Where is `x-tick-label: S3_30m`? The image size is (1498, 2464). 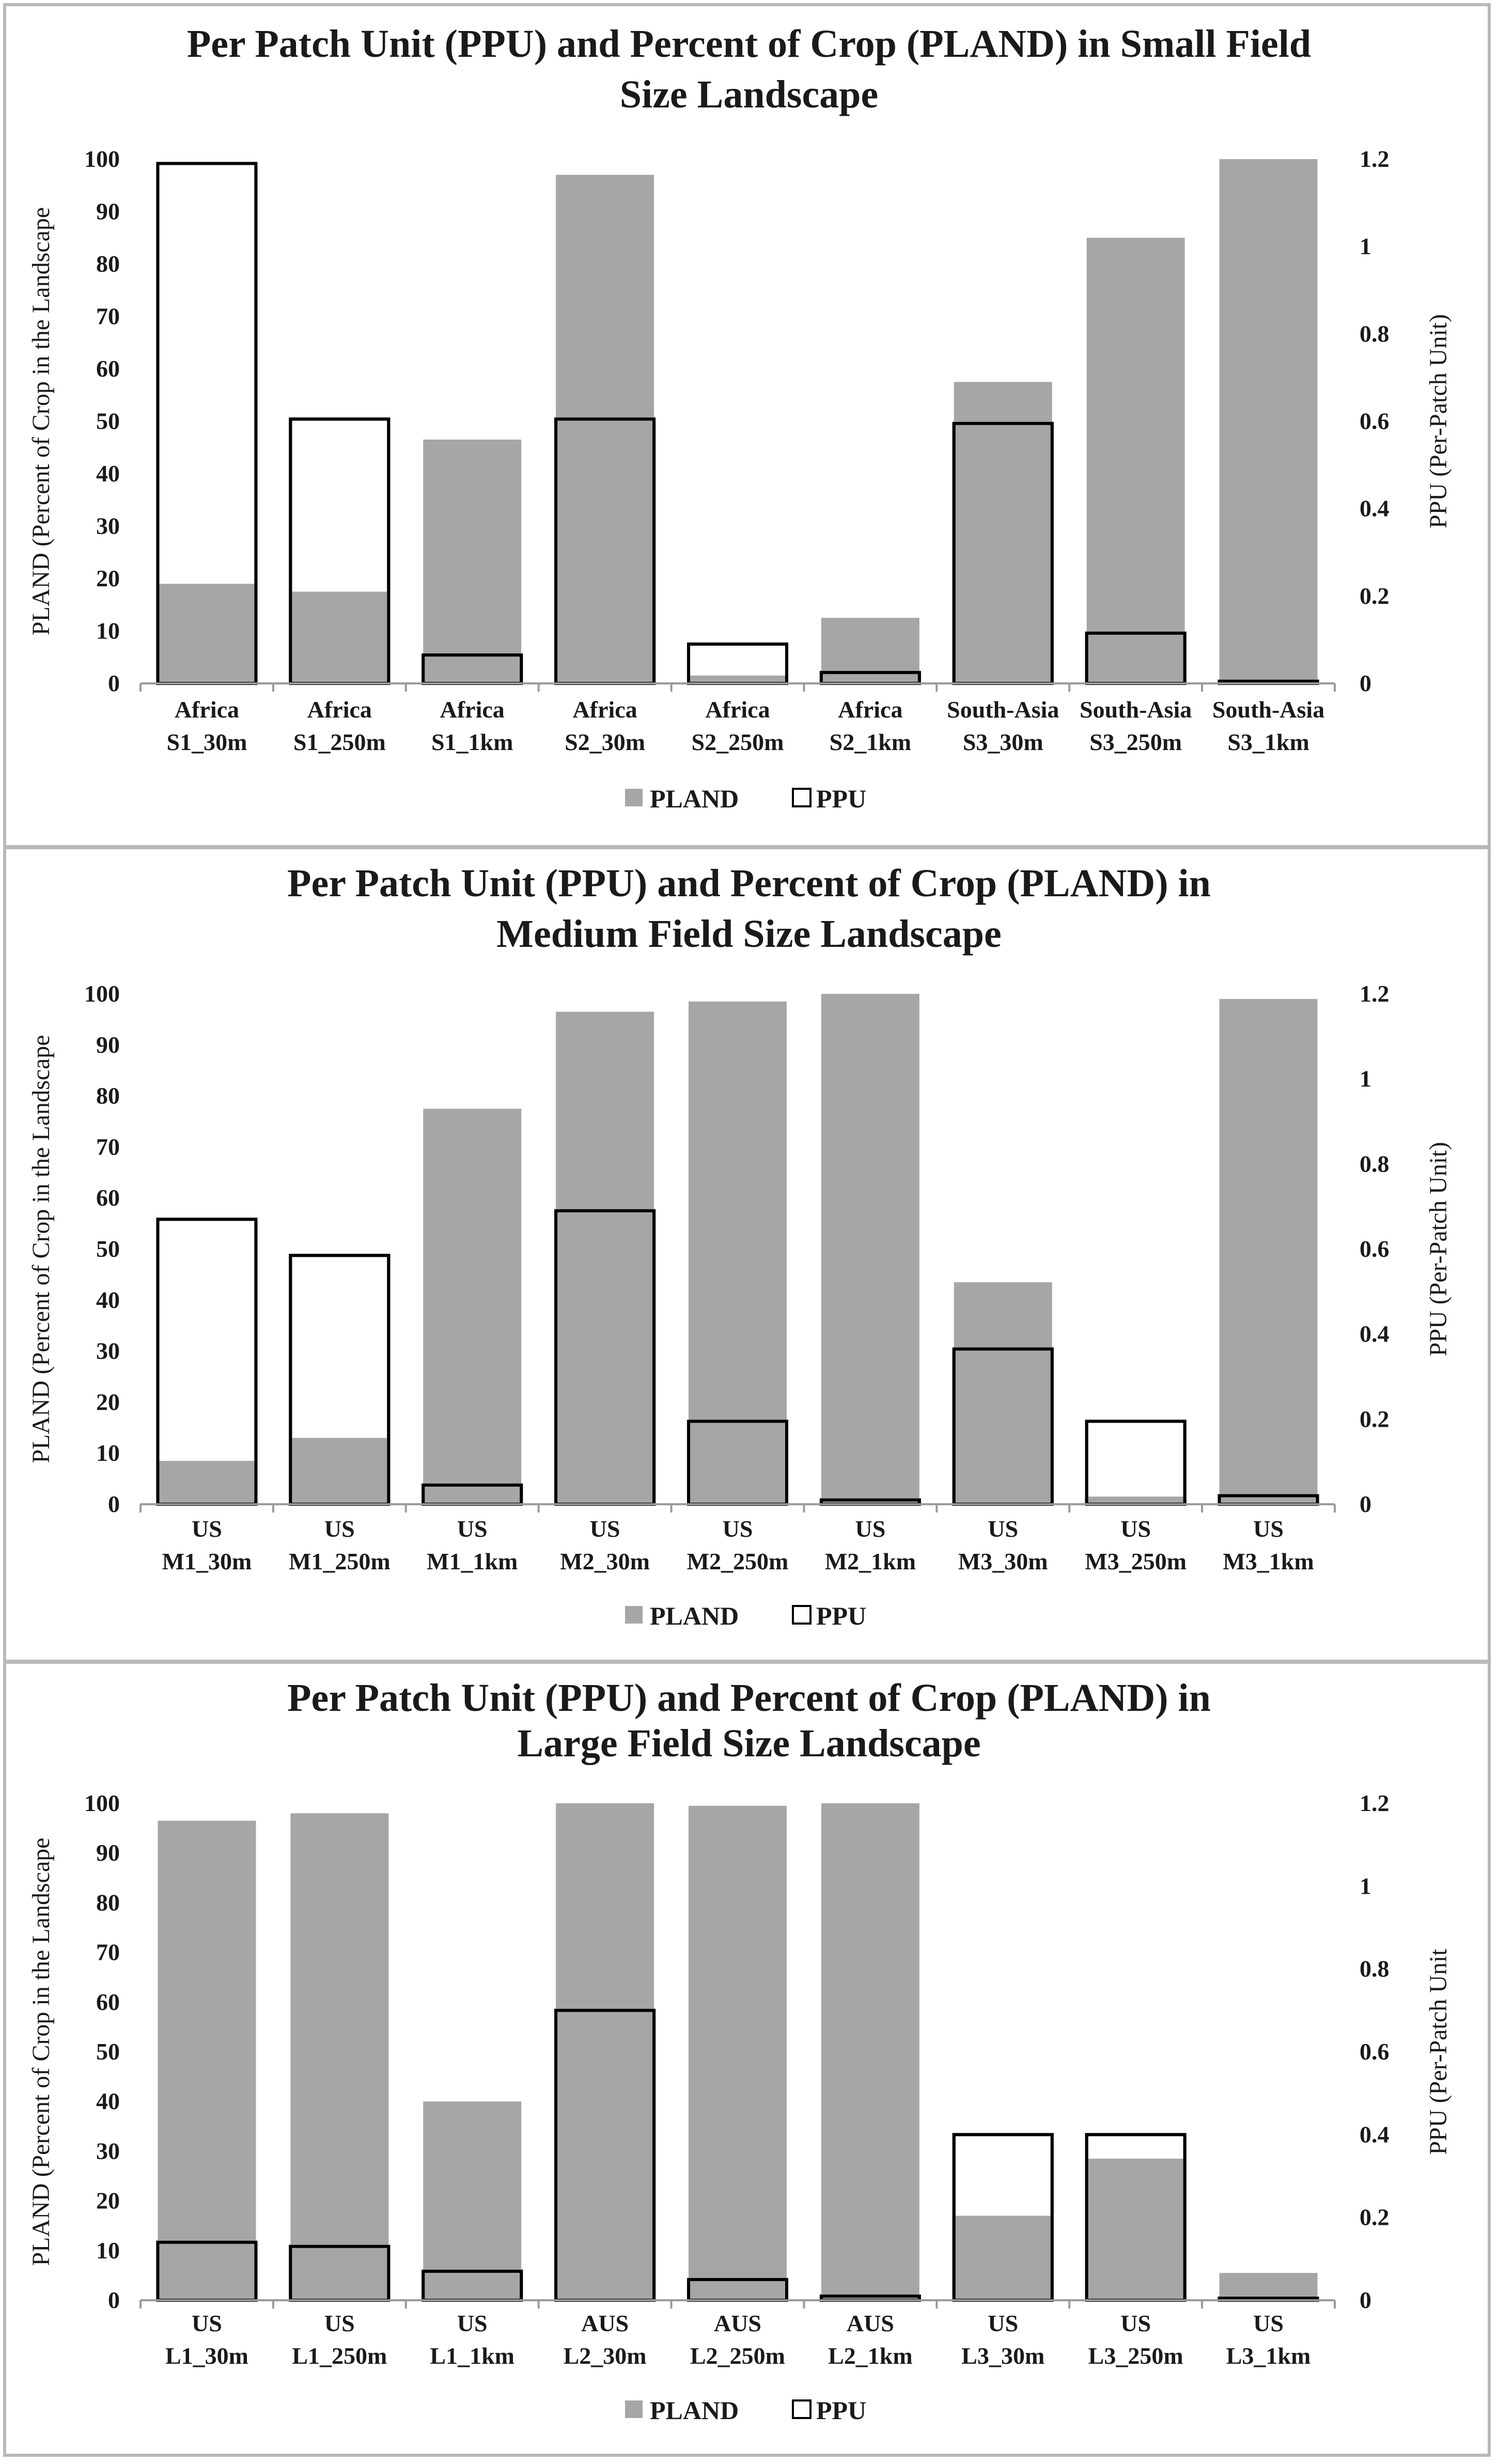
x-tick-label: S3_30m is located at coordinates (1003, 742).